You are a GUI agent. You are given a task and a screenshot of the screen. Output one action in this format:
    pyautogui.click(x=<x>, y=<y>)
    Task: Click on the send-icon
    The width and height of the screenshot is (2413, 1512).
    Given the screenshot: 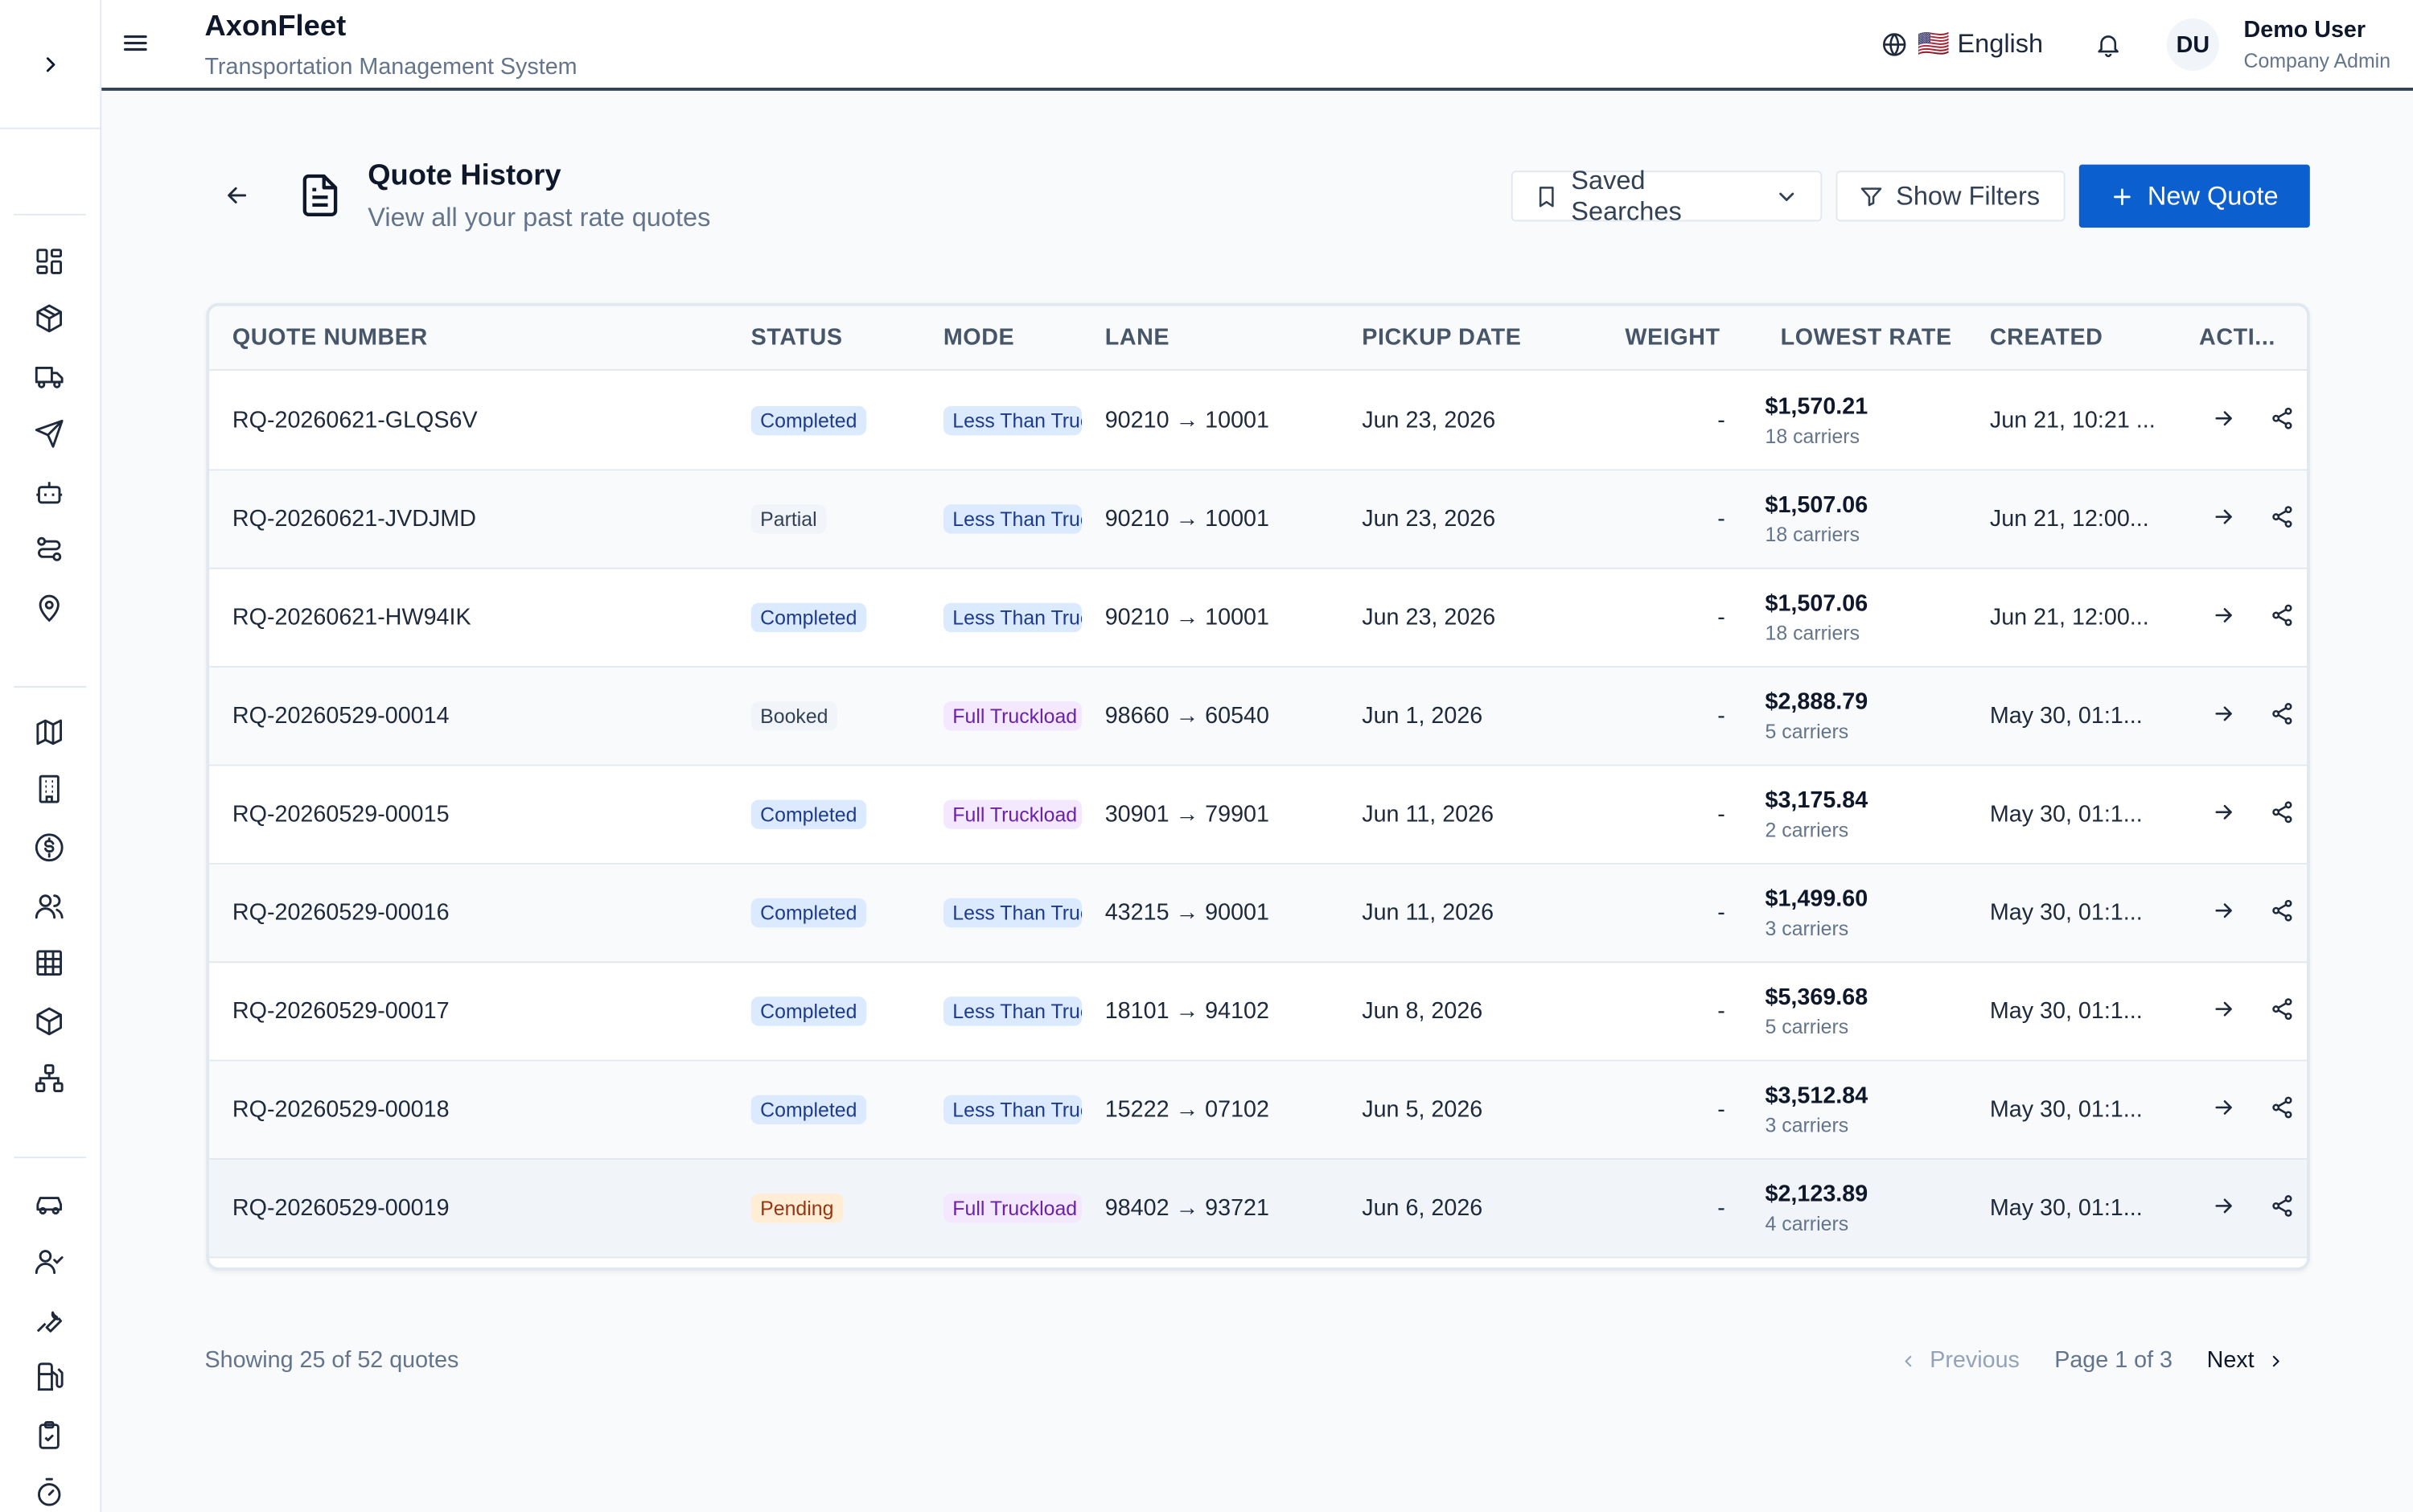 What is the action you would take?
    pyautogui.click(x=49, y=433)
    